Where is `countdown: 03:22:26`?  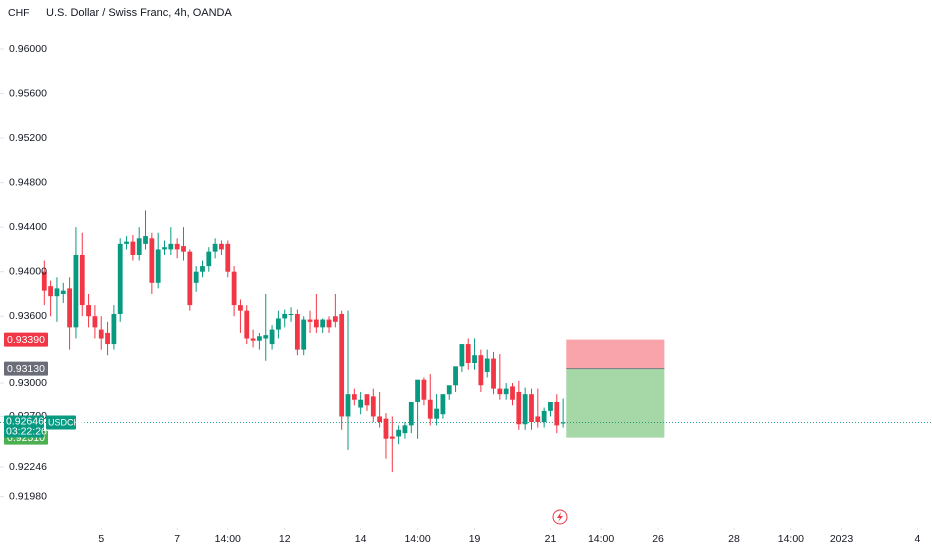 countdown: 03:22:26 is located at coordinates (26, 432).